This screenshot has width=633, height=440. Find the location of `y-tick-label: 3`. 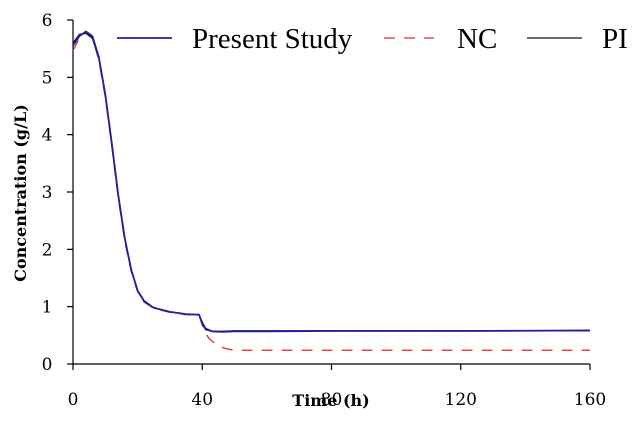

y-tick-label: 3 is located at coordinates (47, 193).